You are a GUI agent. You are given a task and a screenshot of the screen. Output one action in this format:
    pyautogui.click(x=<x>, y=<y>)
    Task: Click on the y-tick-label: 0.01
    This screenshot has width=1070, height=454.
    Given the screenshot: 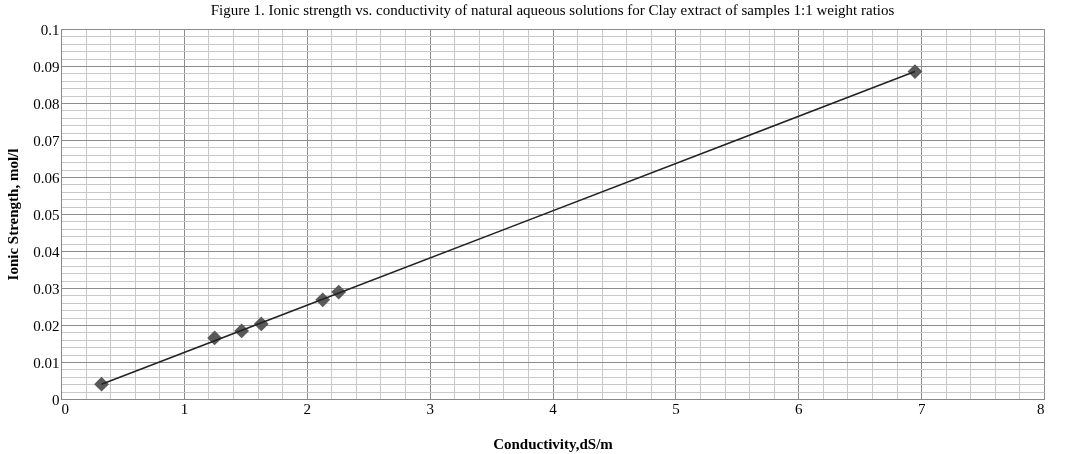 What is the action you would take?
    pyautogui.click(x=46, y=362)
    